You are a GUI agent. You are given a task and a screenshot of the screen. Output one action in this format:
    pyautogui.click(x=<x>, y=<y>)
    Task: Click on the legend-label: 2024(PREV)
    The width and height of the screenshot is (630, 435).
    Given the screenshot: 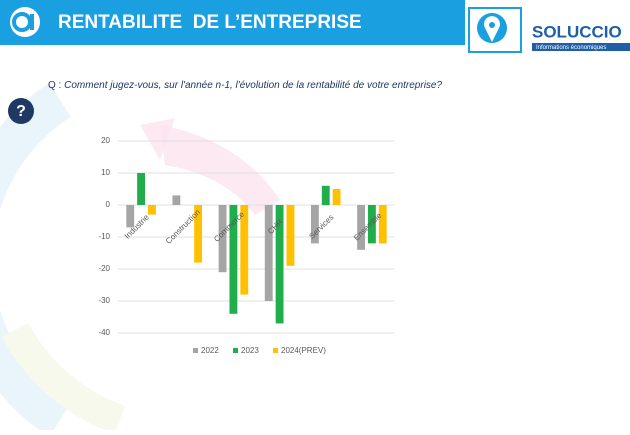 What is the action you would take?
    pyautogui.click(x=303, y=350)
    